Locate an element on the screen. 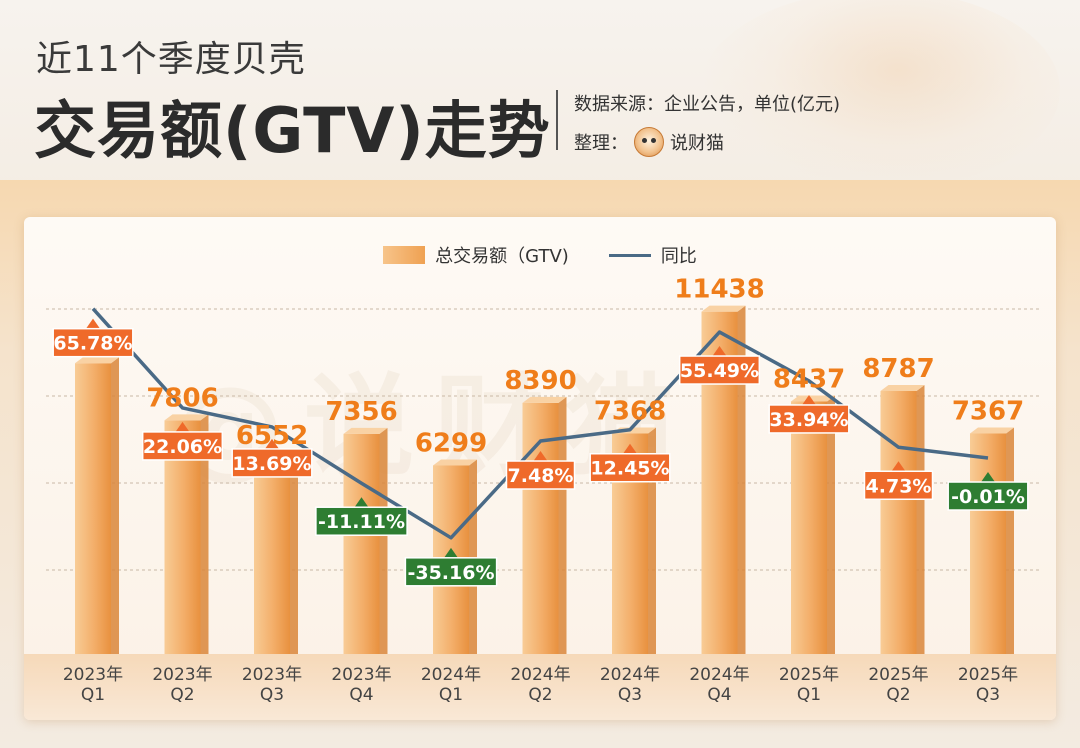 The height and width of the screenshot is (748, 1080). credit-name: 说财猫 is located at coordinates (697, 143).